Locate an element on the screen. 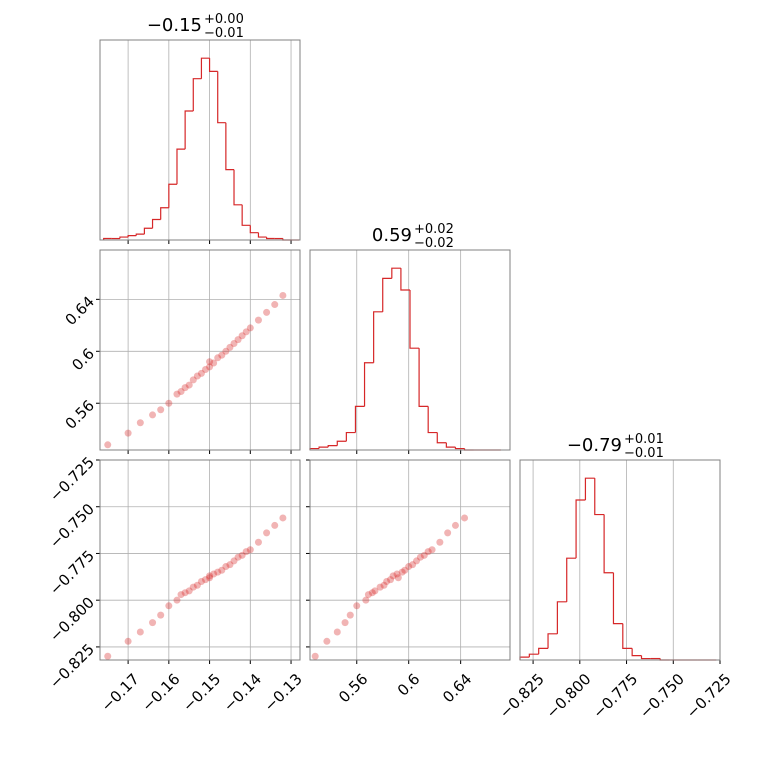 This screenshot has width=760, height=764. x-tick-label: −0.800 is located at coordinates (569, 696).